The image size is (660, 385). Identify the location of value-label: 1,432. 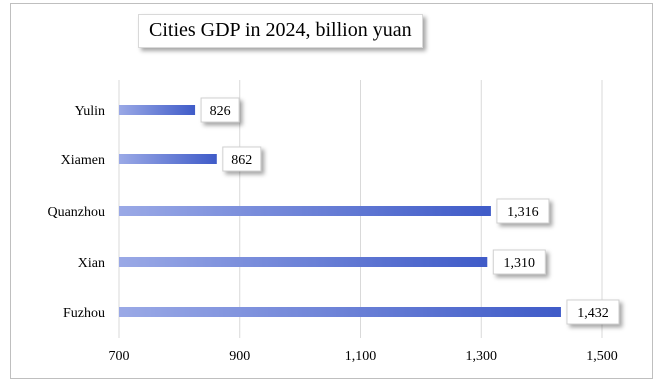
(593, 313).